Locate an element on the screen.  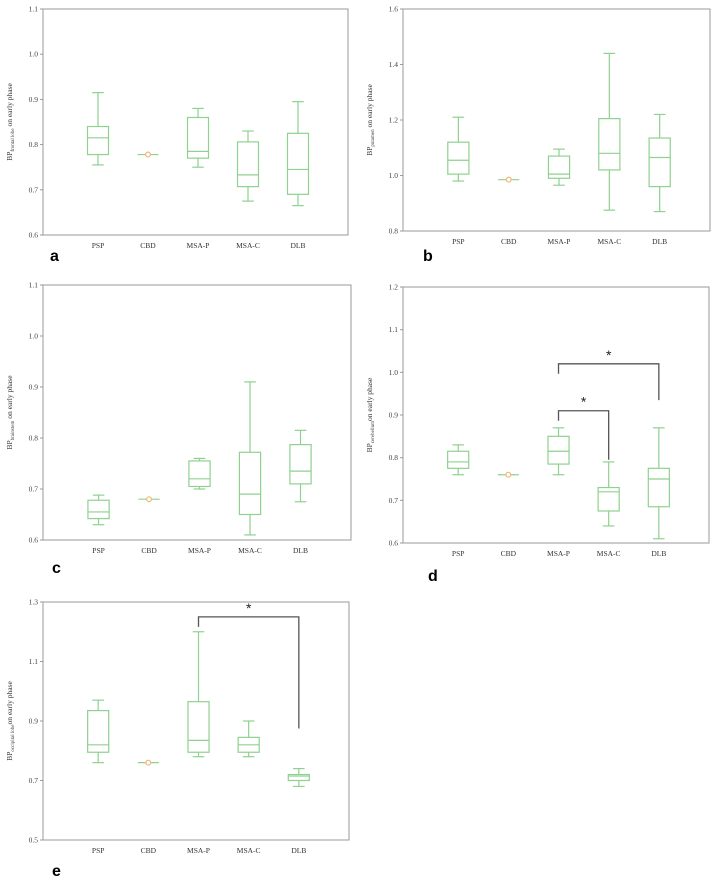
y-tick-label: 1.4 is located at coordinates (394, 64).